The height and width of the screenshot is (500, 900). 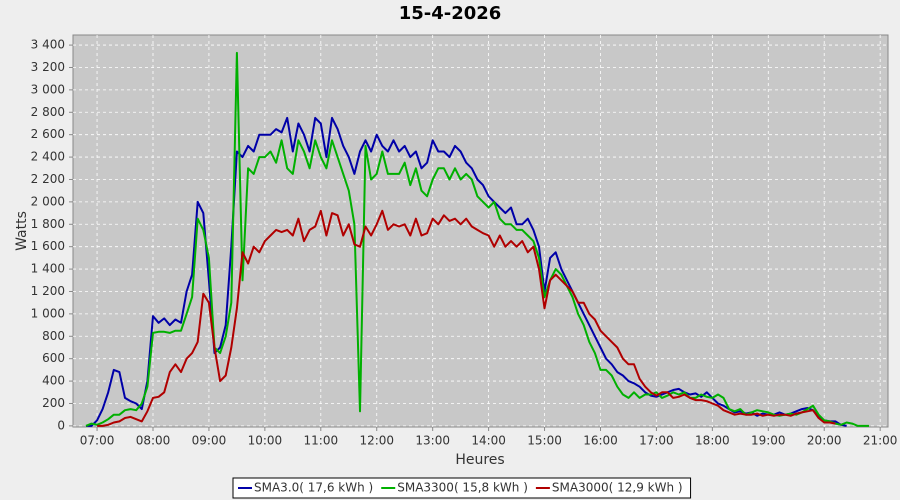 I want to click on y-tick-label: 2 200, so click(x=48, y=179).